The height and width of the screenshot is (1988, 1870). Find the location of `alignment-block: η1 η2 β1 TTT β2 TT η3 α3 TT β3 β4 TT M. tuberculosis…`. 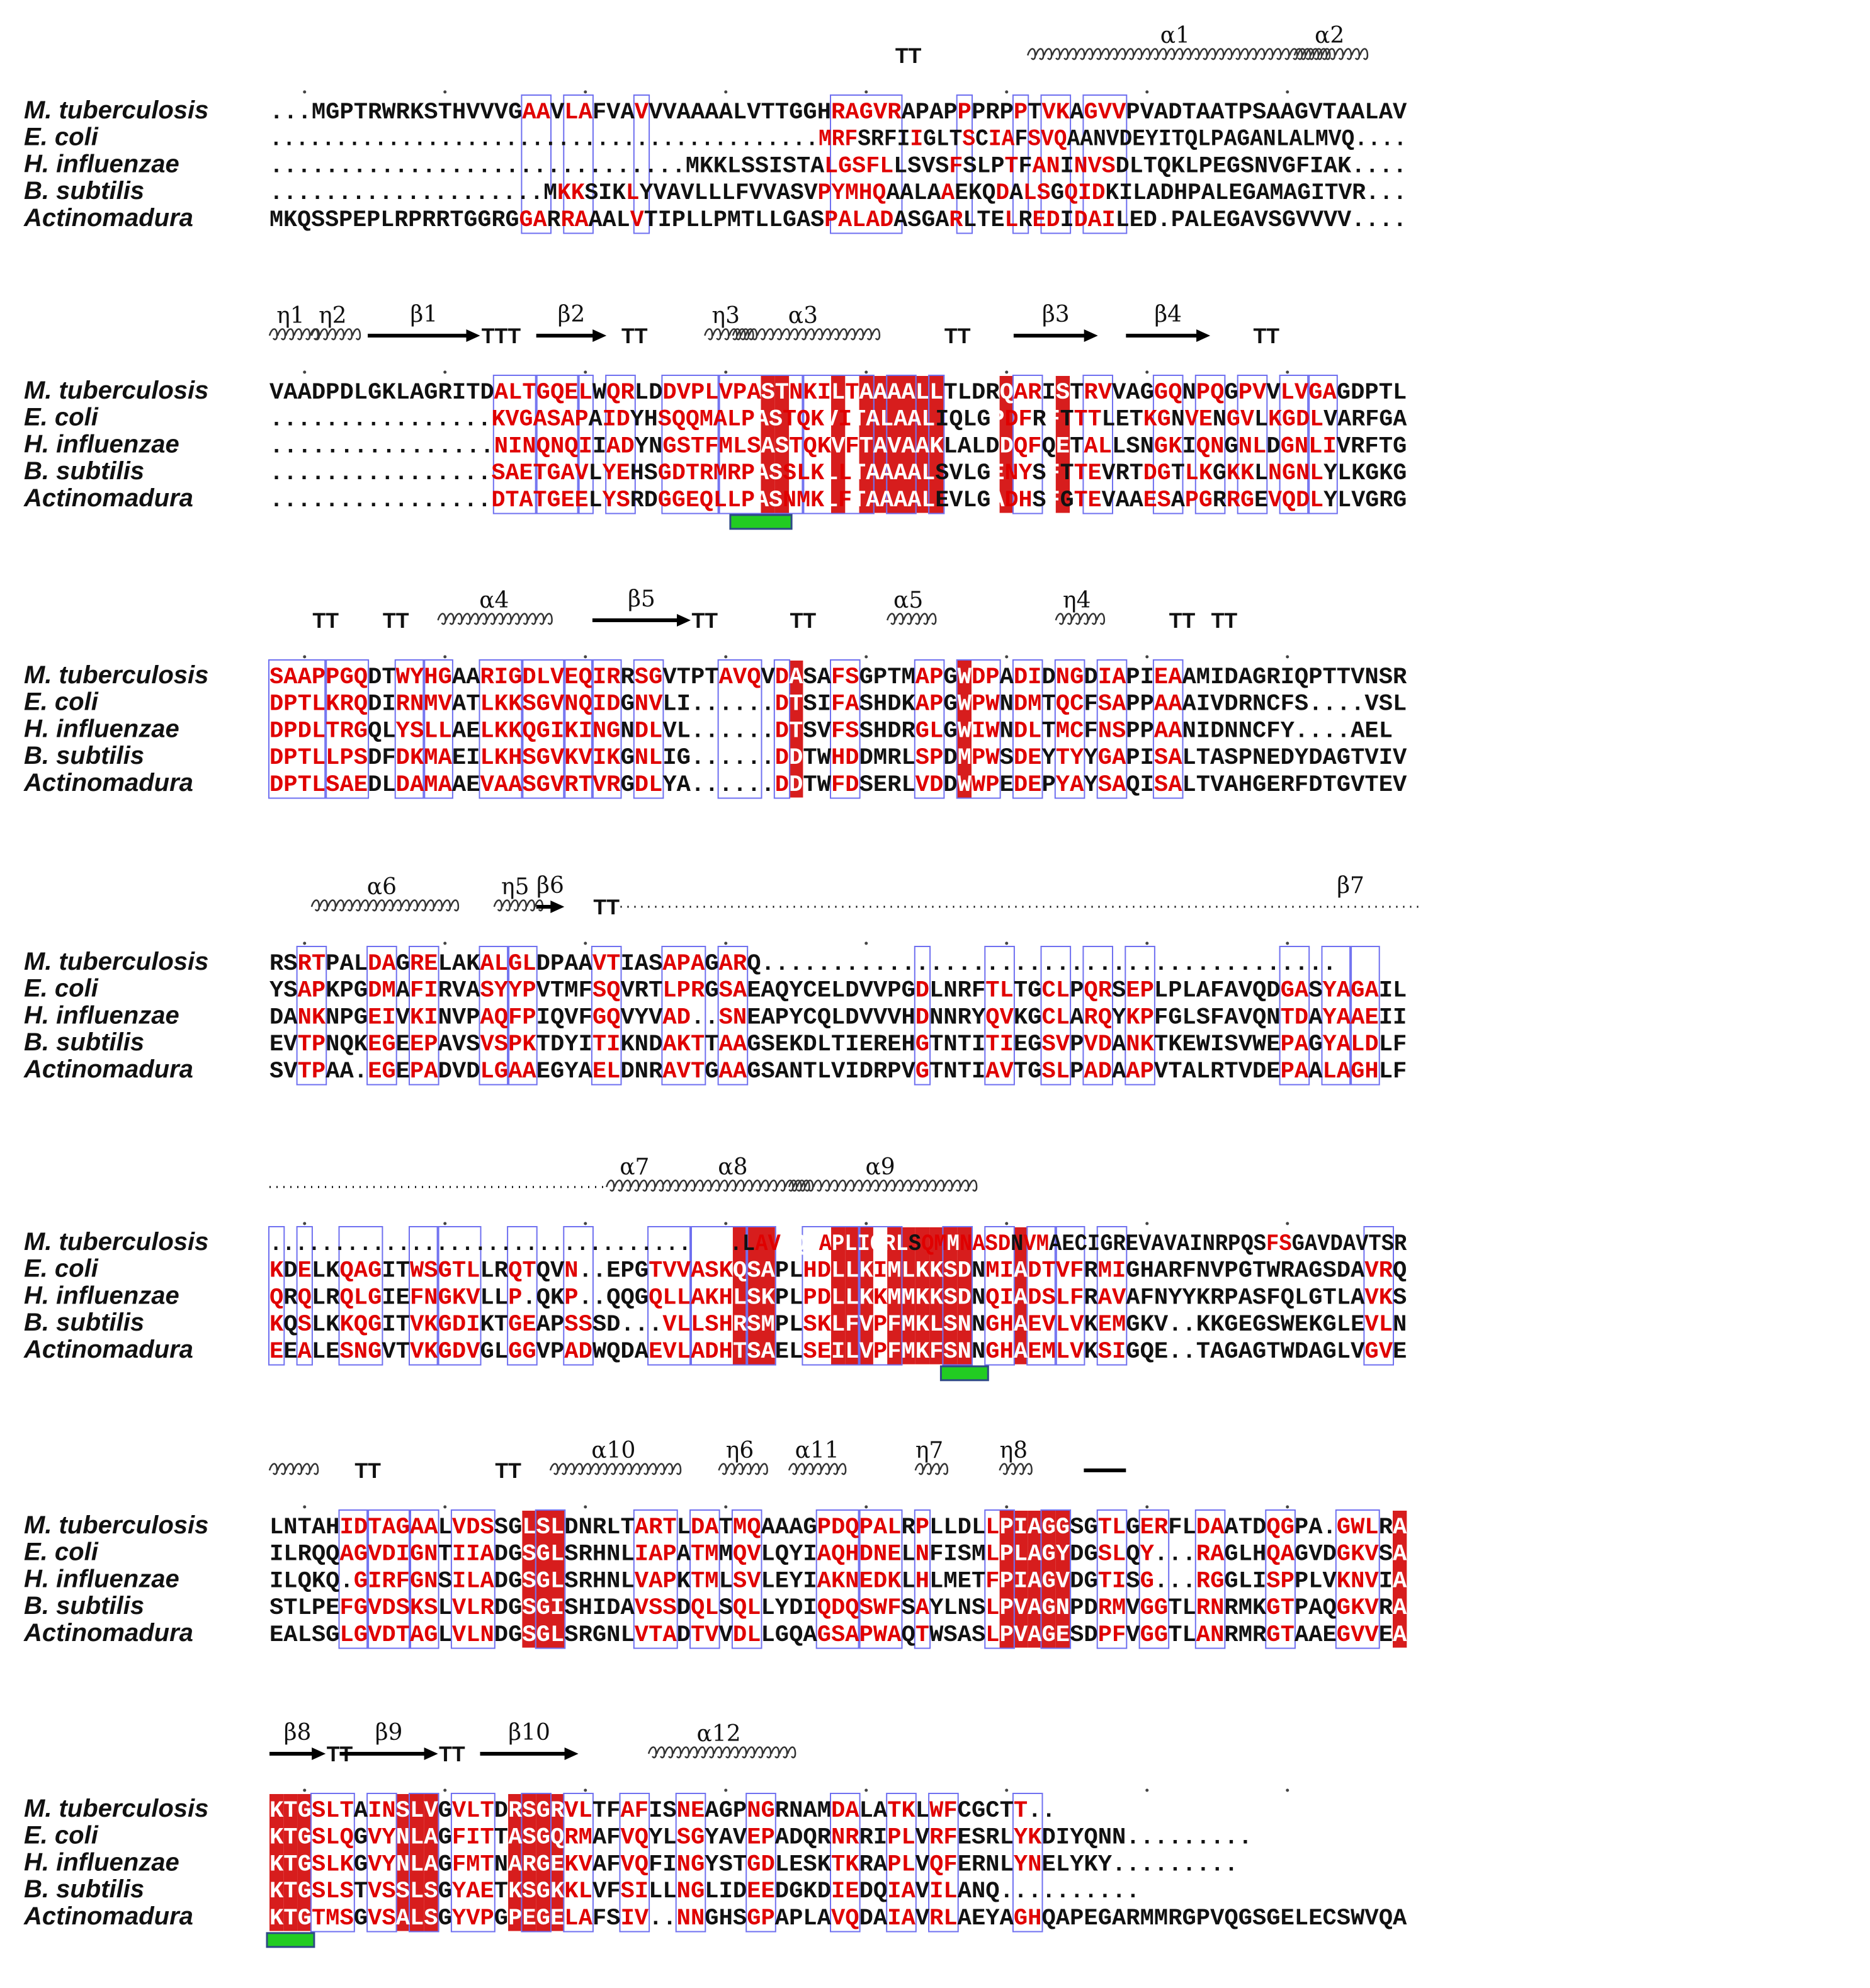

alignment-block: η1 η2 β1 TTT β2 TT η3 α3 TT β3 β4 TT M. tuberculosis… is located at coordinates (715, 408).